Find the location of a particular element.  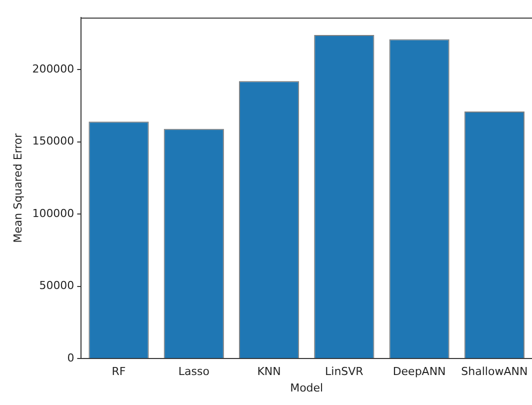

x-tick-label: Lasso is located at coordinates (194, 371).